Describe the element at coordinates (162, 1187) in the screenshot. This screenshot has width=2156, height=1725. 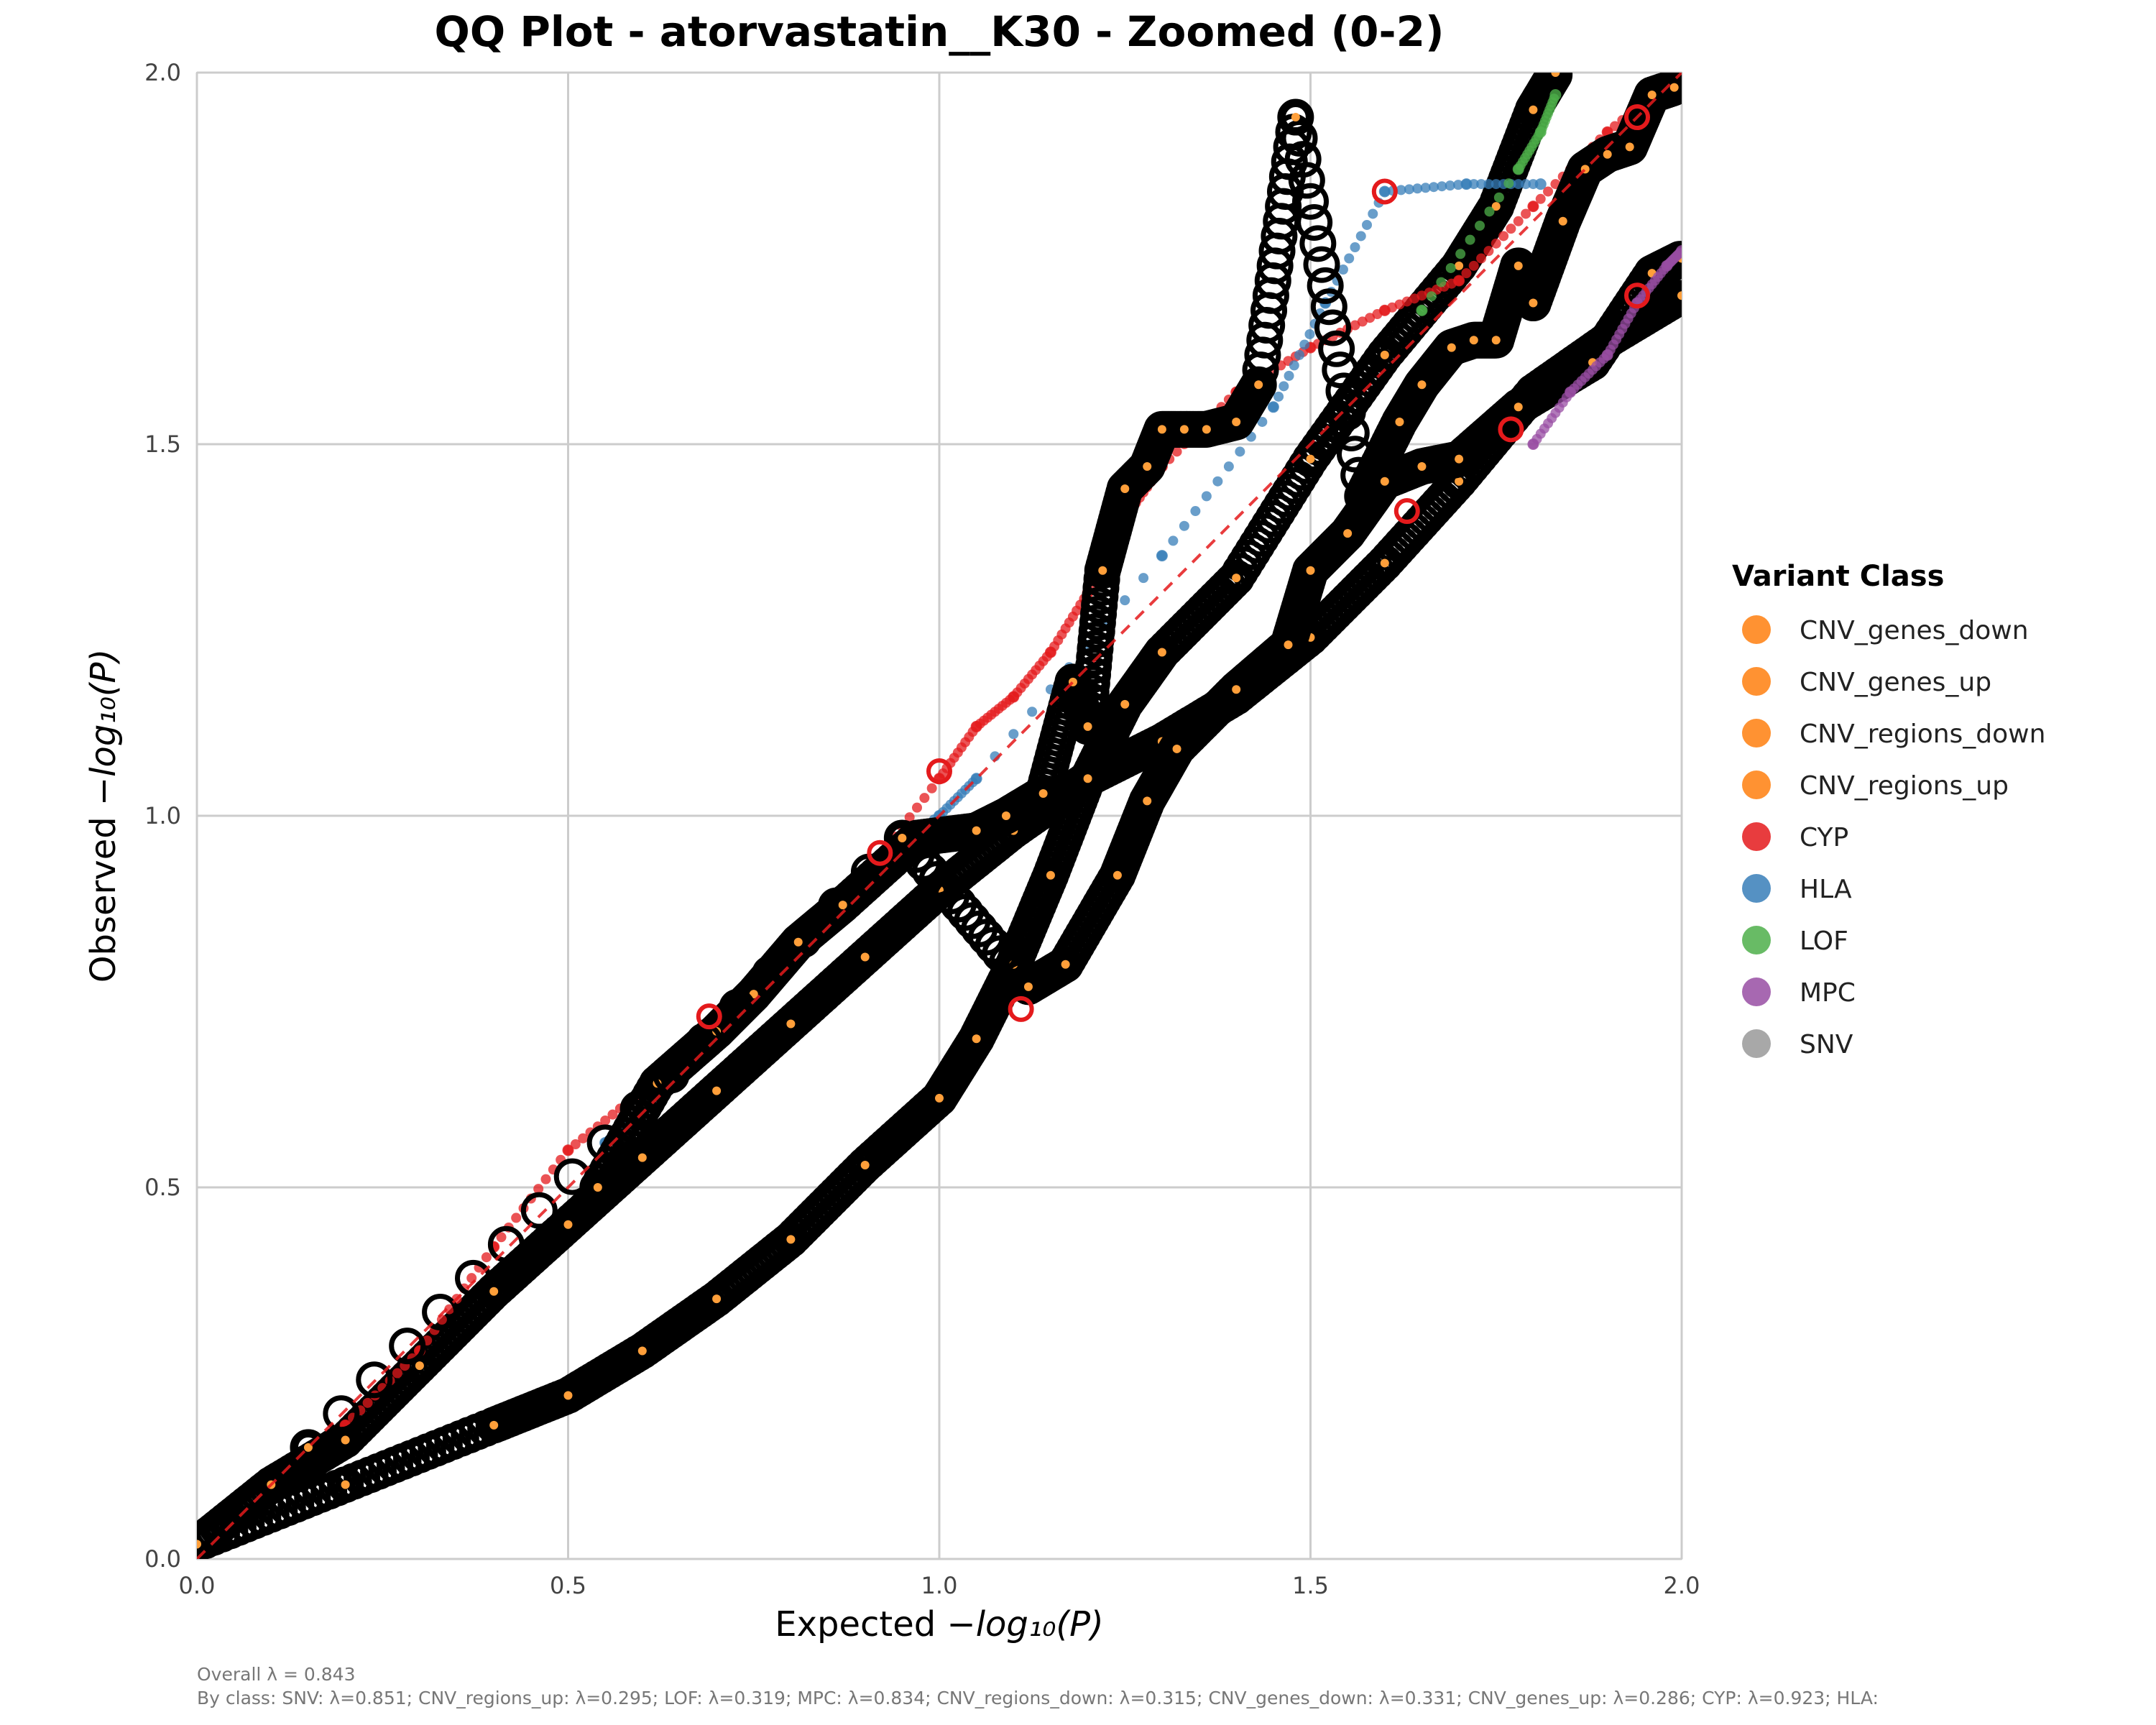
I see `y-tick-label: 0.5` at that location.